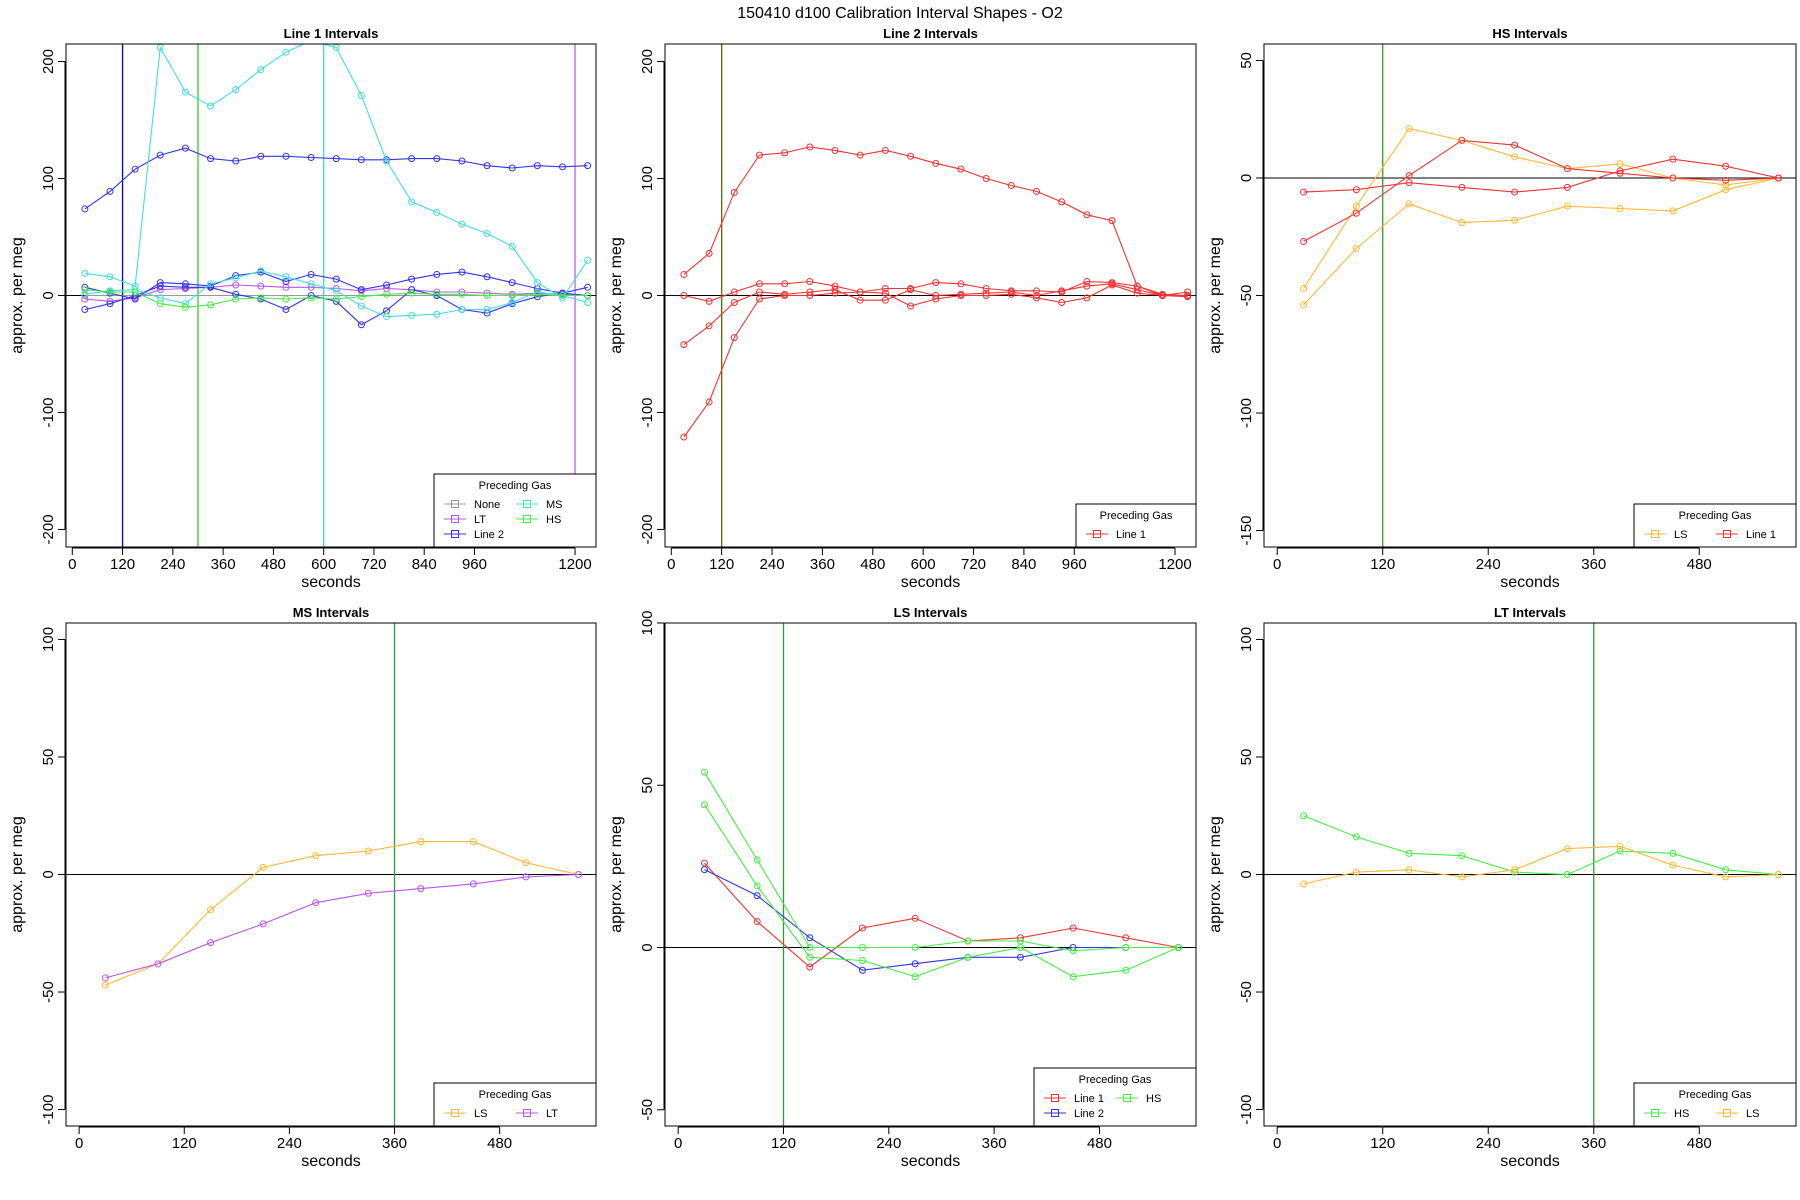  I want to click on legend-title: Preceding Gas, so click(515, 1095).